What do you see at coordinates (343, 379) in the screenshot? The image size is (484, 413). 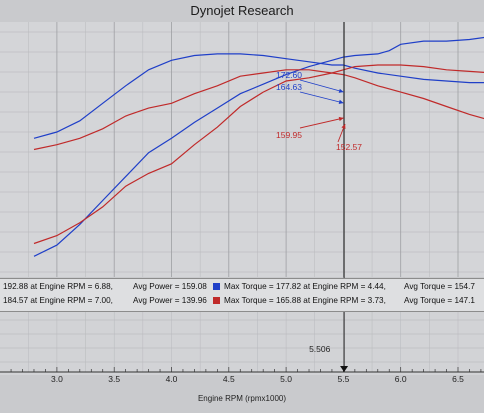 I see `x-tick-label: 5.5` at bounding box center [343, 379].